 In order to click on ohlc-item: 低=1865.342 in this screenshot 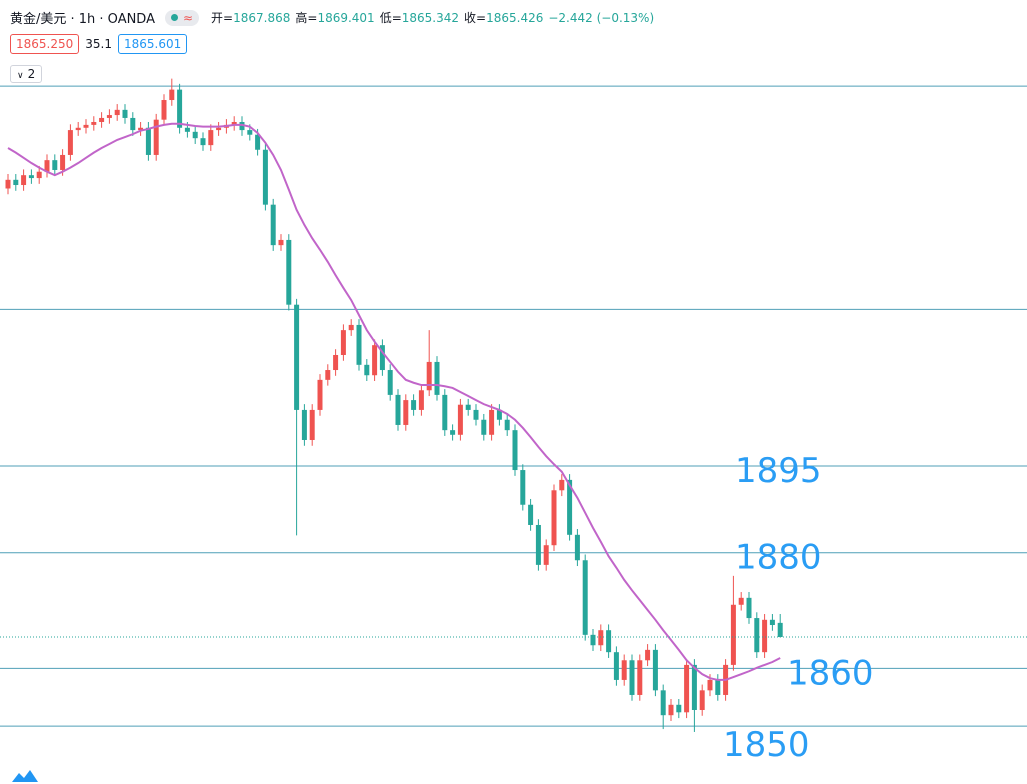, I will do `click(419, 18)`.